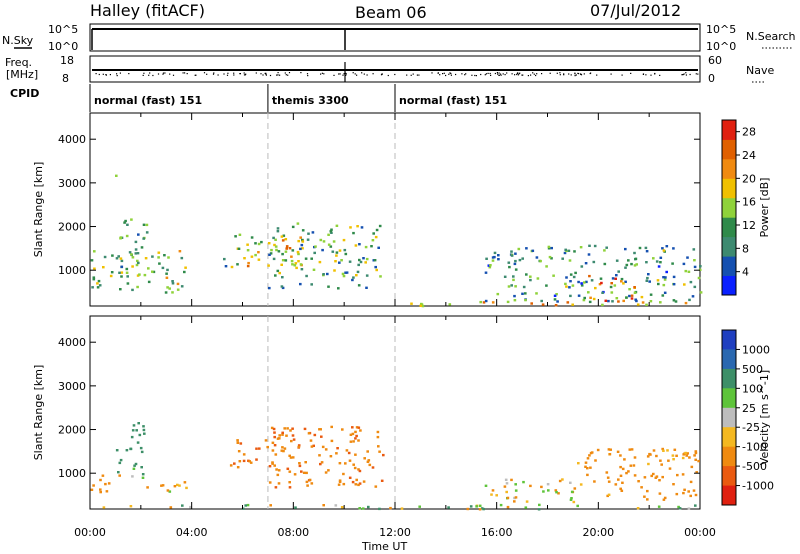 This screenshot has width=800, height=554. I want to click on nsearch-tick-bottom: 10^0, so click(721, 46).